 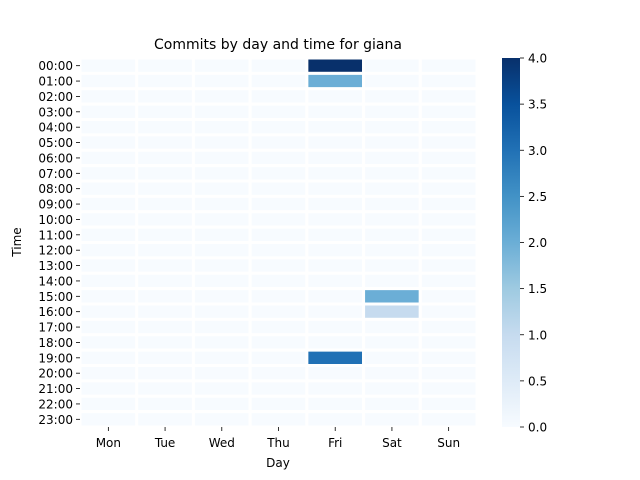 What do you see at coordinates (392, 443) in the screenshot?
I see `x-tick-label: Sat` at bounding box center [392, 443].